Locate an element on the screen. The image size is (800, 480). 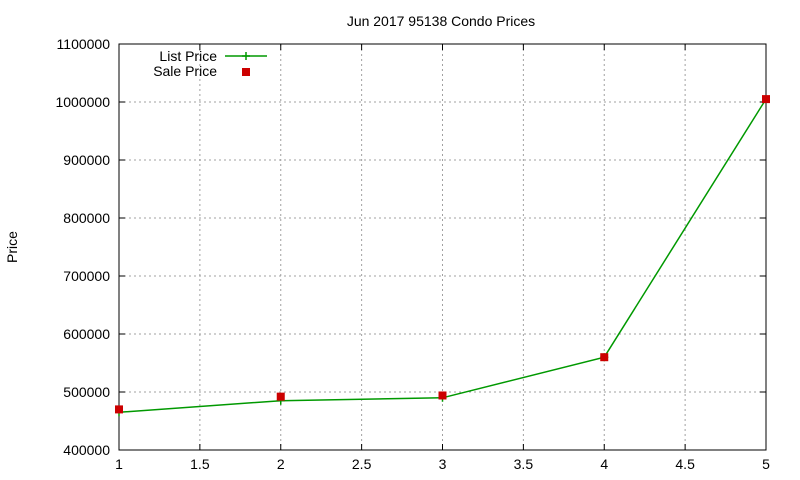
legend-marker-sale-price is located at coordinates (246, 72).